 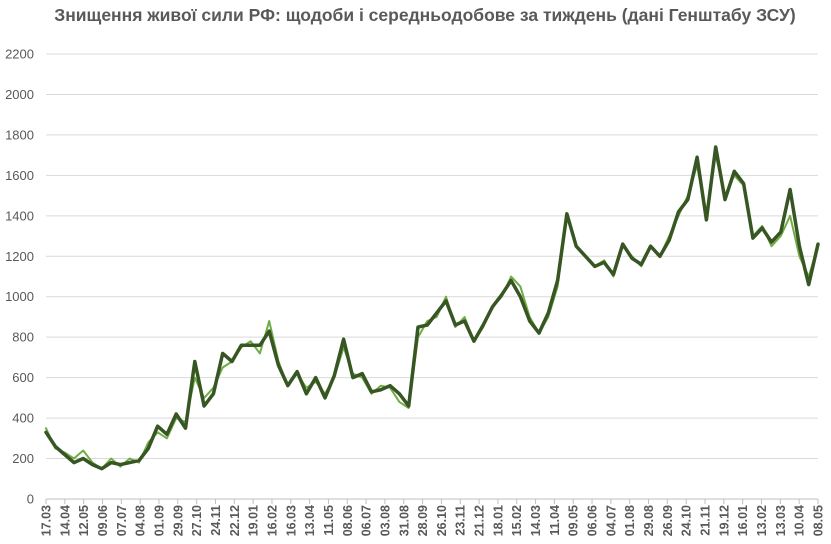 I want to click on x-tick-label: 11.04, so click(x=555, y=520).